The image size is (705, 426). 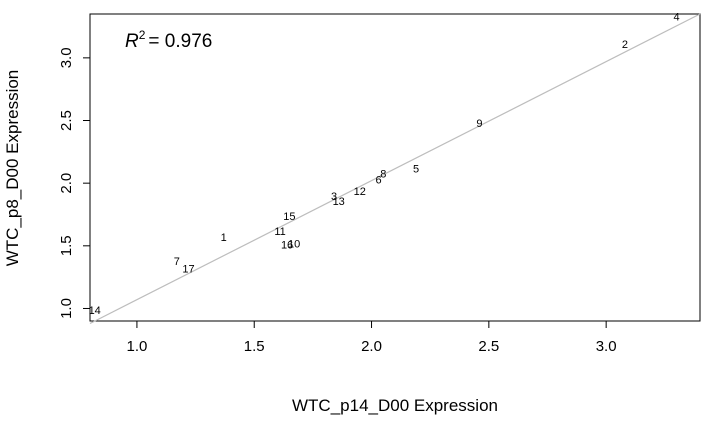 I want to click on r-squared-annotation: R2 = 0.976, so click(x=168, y=40).